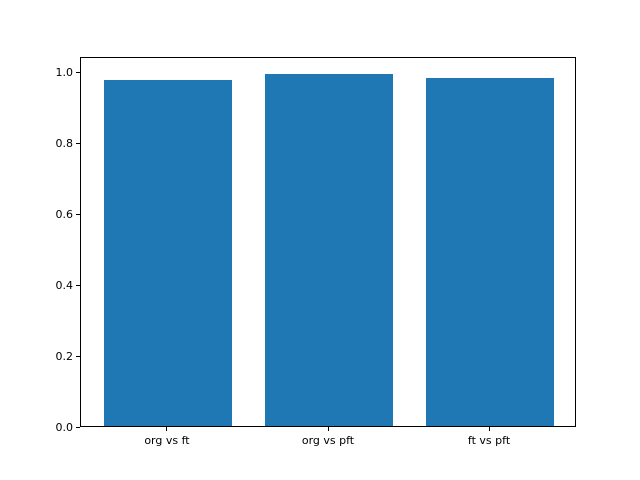  Describe the element at coordinates (328, 440) in the screenshot. I see `x-tick-label-org-vs-pft: org vs pft` at that location.